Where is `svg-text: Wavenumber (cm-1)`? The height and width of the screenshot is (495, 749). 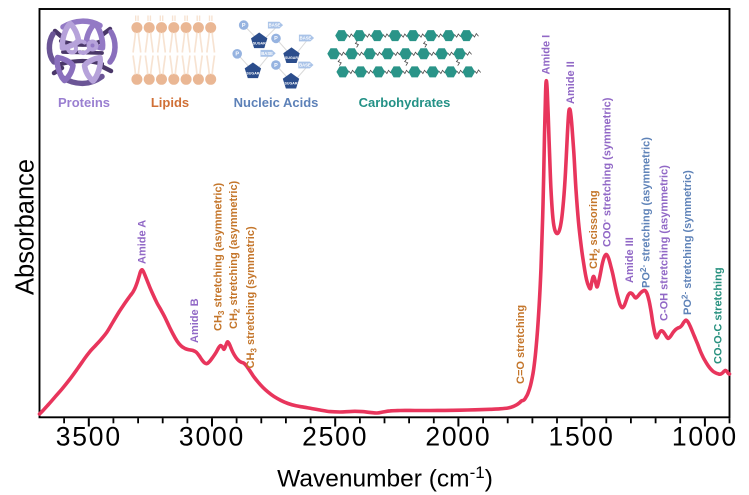 svg-text: Wavenumber (cm-1) is located at coordinates (385, 478).